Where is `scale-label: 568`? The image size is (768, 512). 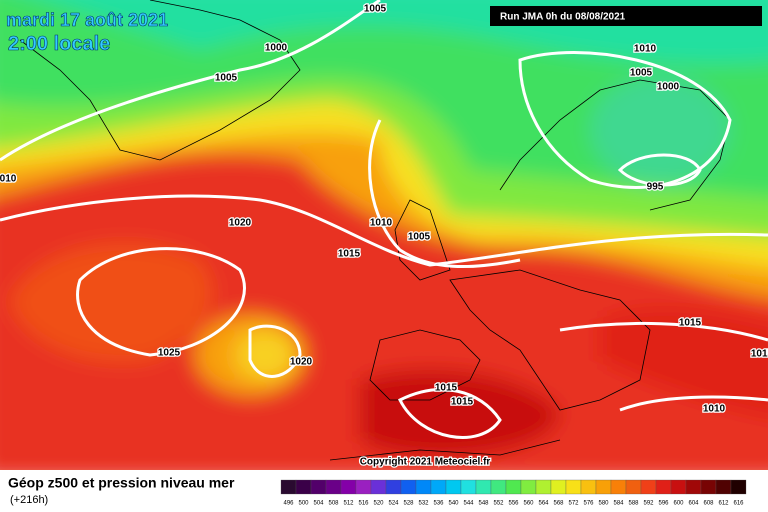 scale-label: 568 is located at coordinates (558, 504).